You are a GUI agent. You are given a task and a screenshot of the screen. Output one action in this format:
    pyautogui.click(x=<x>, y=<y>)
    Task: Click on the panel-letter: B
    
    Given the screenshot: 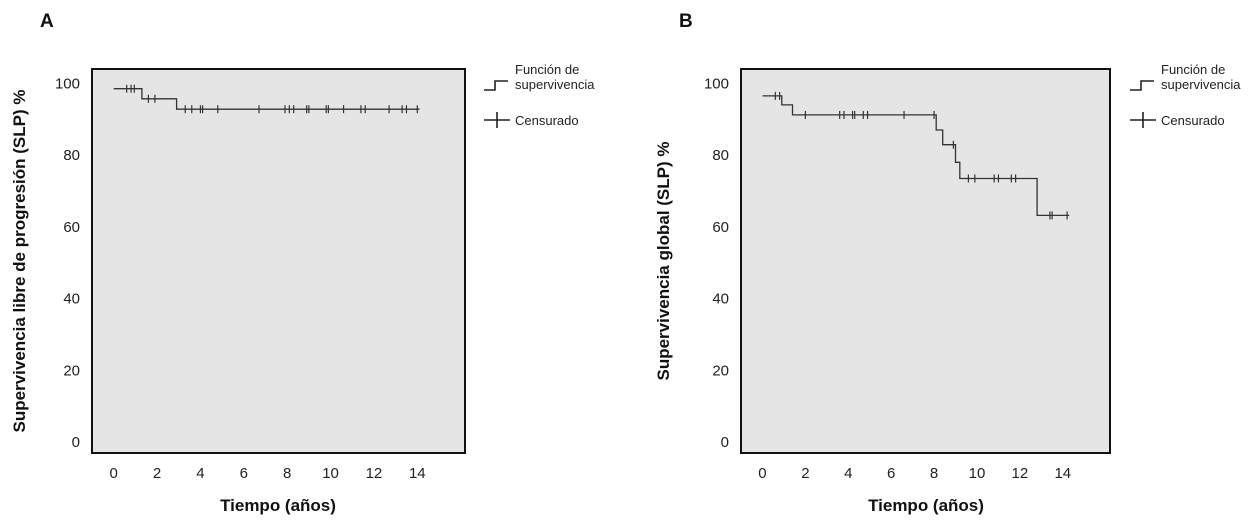 What is the action you would take?
    pyautogui.click(x=686, y=21)
    